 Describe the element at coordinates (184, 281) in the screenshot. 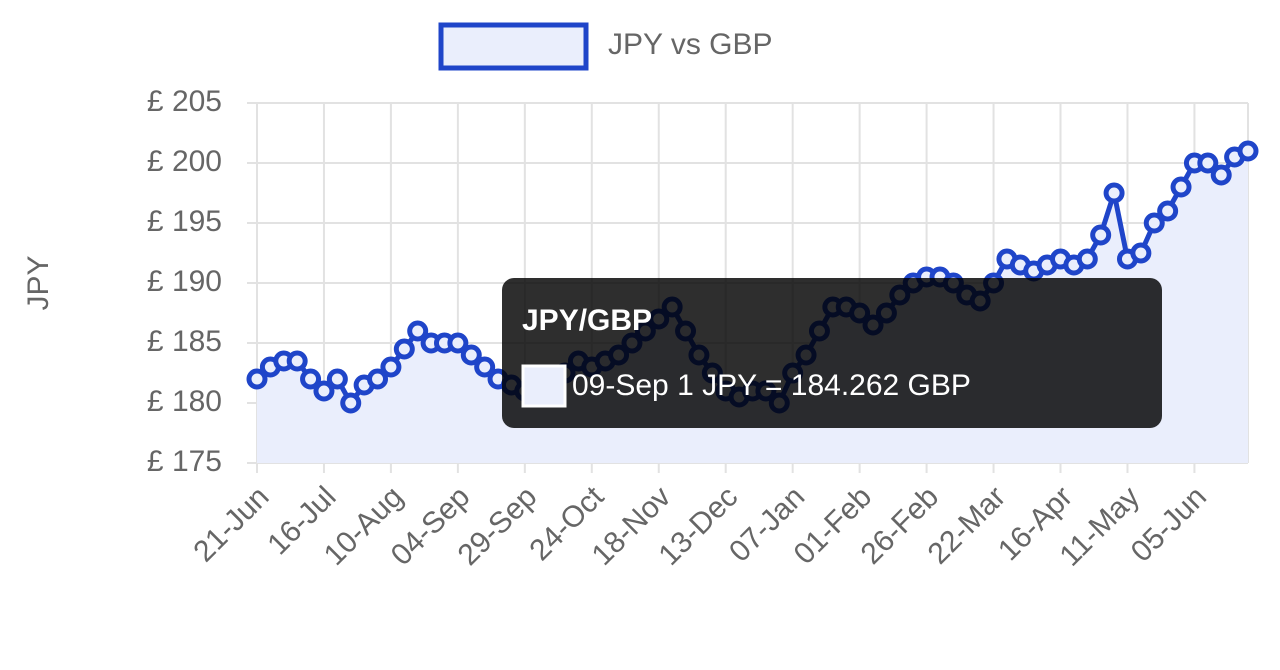

I see `y-tick-label: £ 190` at that location.